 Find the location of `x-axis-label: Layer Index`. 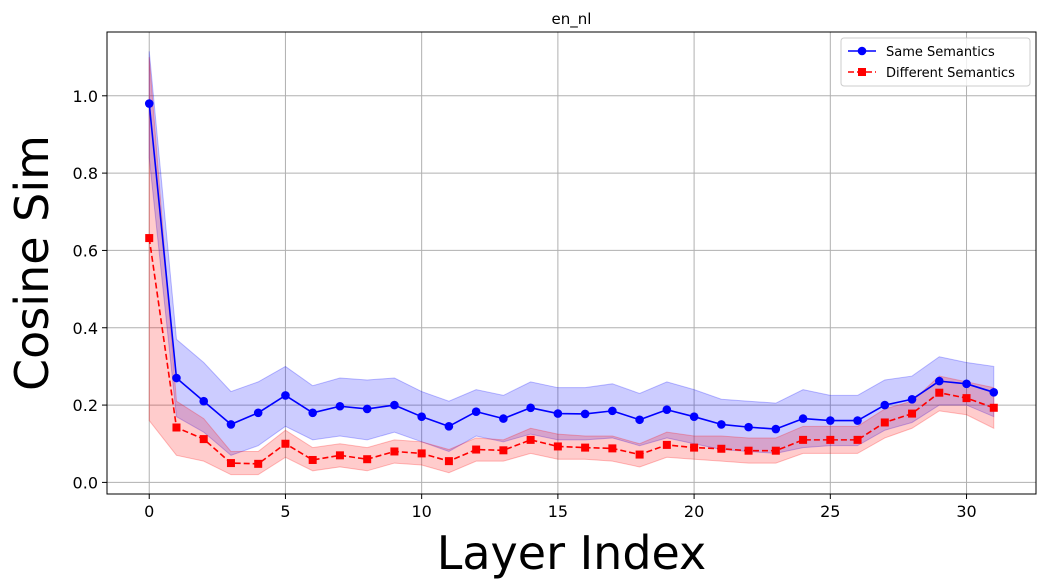

x-axis-label: Layer Index is located at coordinates (572, 553).